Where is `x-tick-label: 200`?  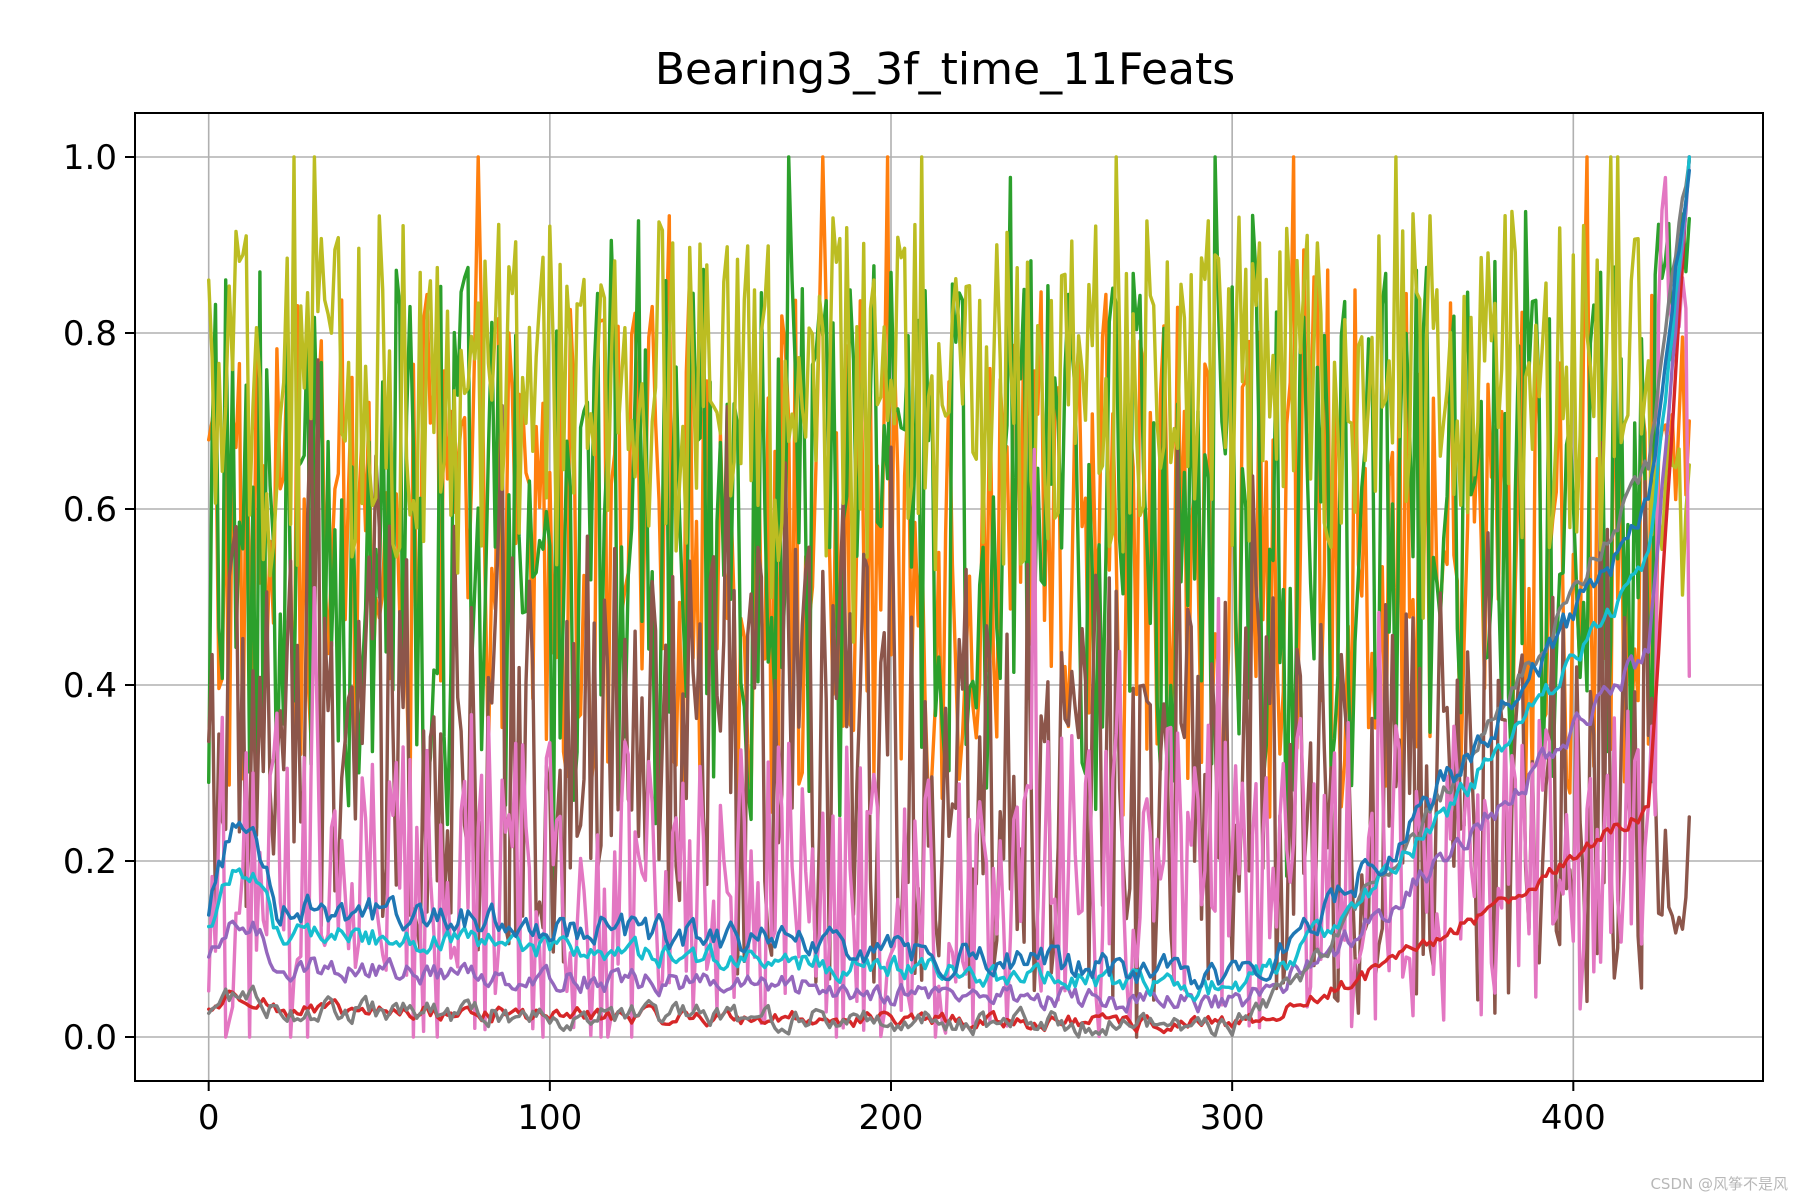 x-tick-label: 200 is located at coordinates (891, 1118).